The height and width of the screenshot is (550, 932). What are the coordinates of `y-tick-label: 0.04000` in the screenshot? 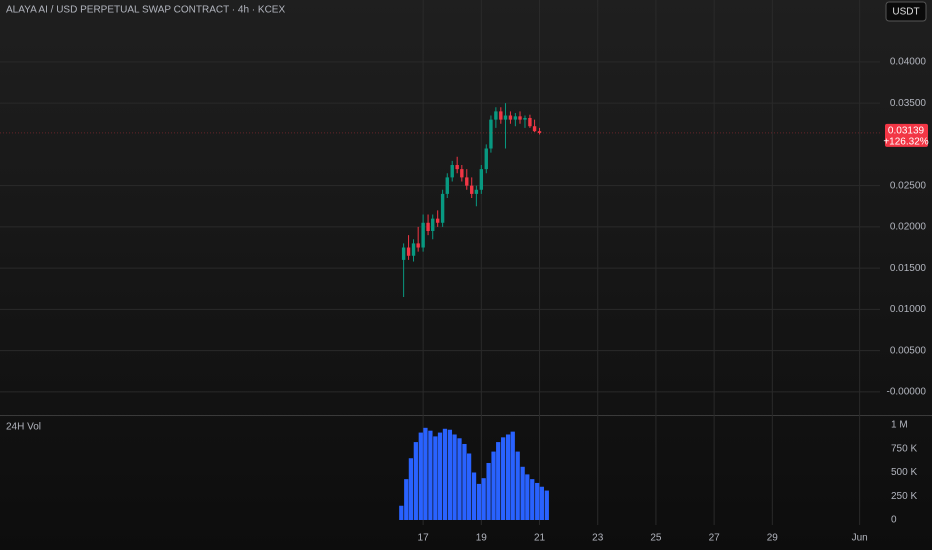 It's located at (908, 62).